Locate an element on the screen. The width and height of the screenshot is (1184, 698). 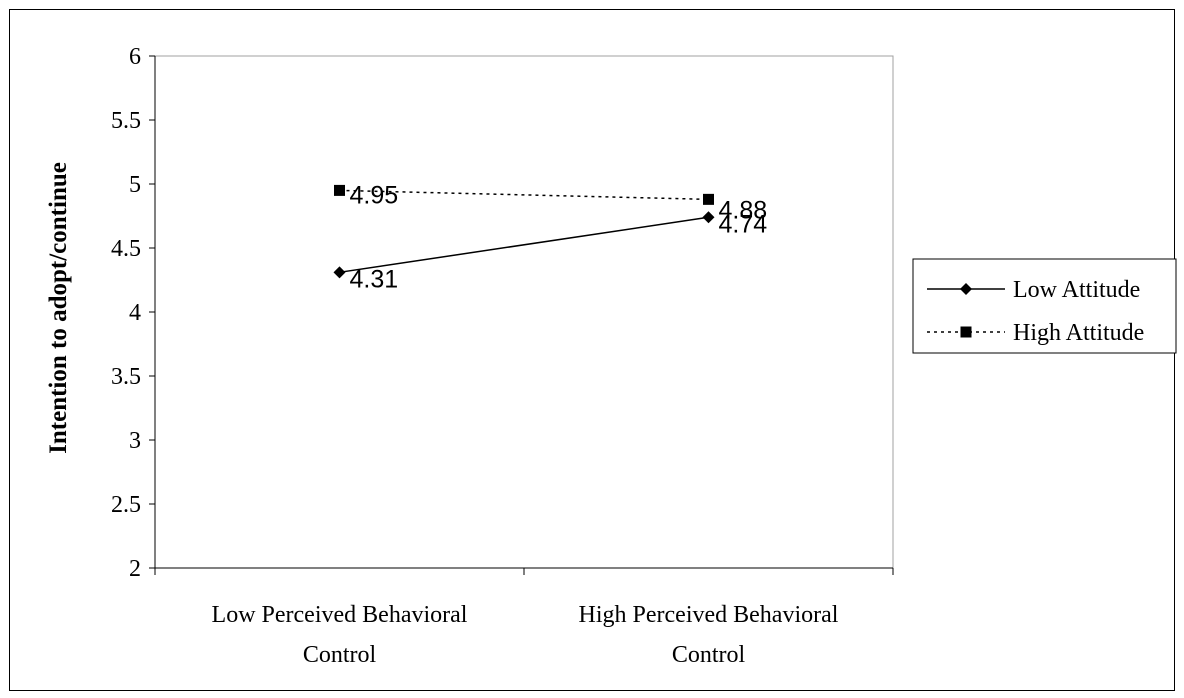
legend-label-0: Low Attitude is located at coordinates (1076, 290).